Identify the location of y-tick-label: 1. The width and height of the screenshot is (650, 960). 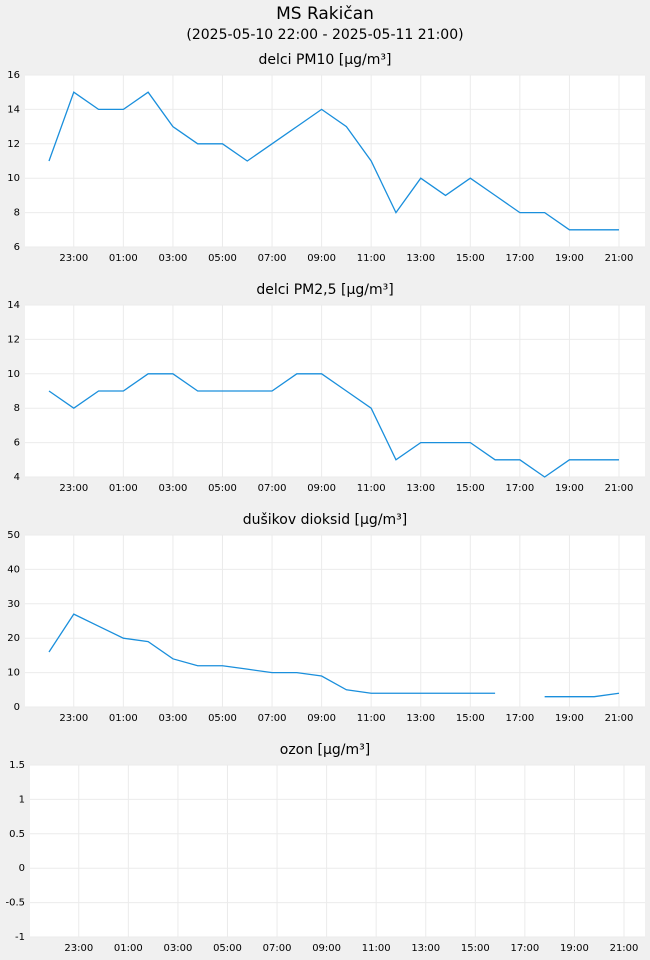
(22, 799).